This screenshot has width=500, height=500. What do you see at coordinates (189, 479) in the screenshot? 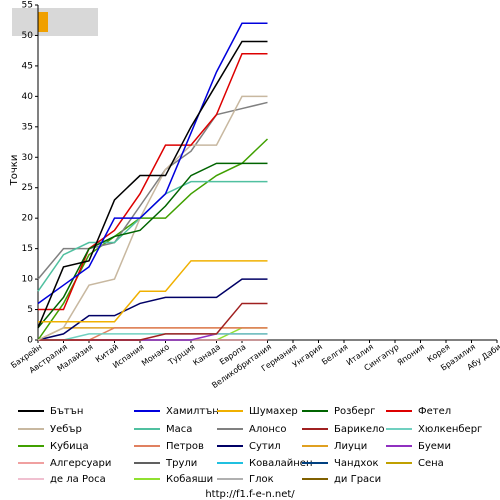
I see `legend-label: Кобаяши` at bounding box center [189, 479].